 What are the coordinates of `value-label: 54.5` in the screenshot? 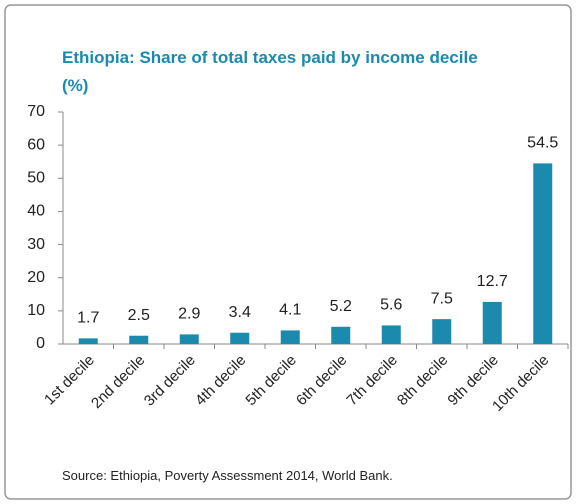 It's located at (542, 143).